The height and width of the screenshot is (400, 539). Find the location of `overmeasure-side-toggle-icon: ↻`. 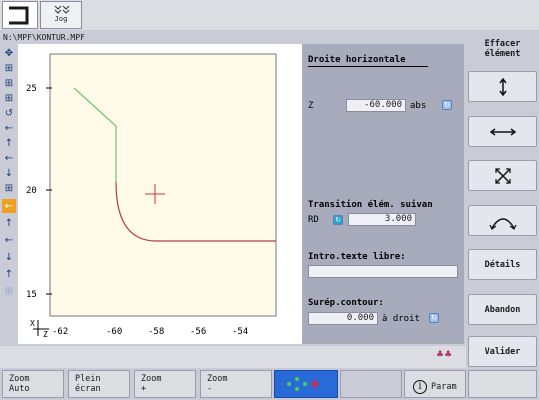

overmeasure-side-toggle-icon: ↻ is located at coordinates (434, 318).